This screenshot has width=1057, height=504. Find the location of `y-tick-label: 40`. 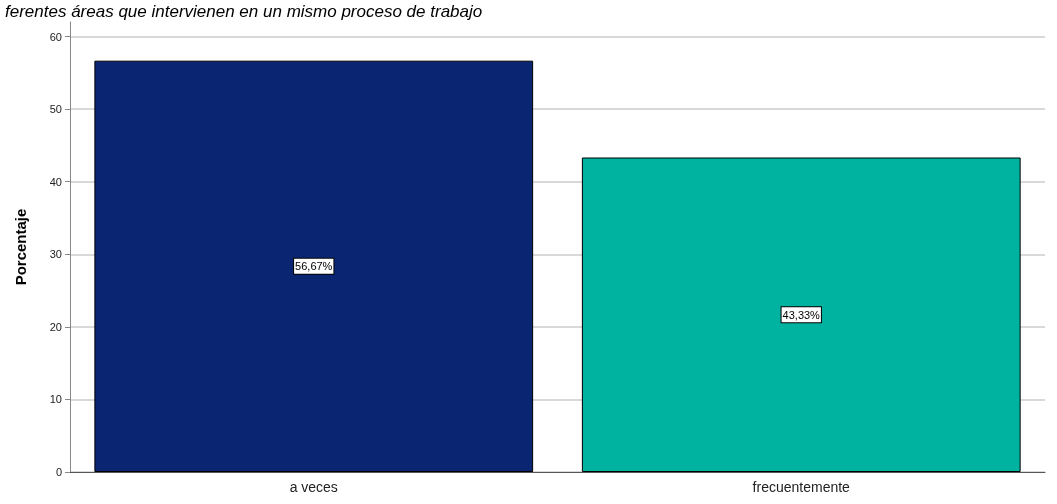

y-tick-label: 40 is located at coordinates (55, 181).